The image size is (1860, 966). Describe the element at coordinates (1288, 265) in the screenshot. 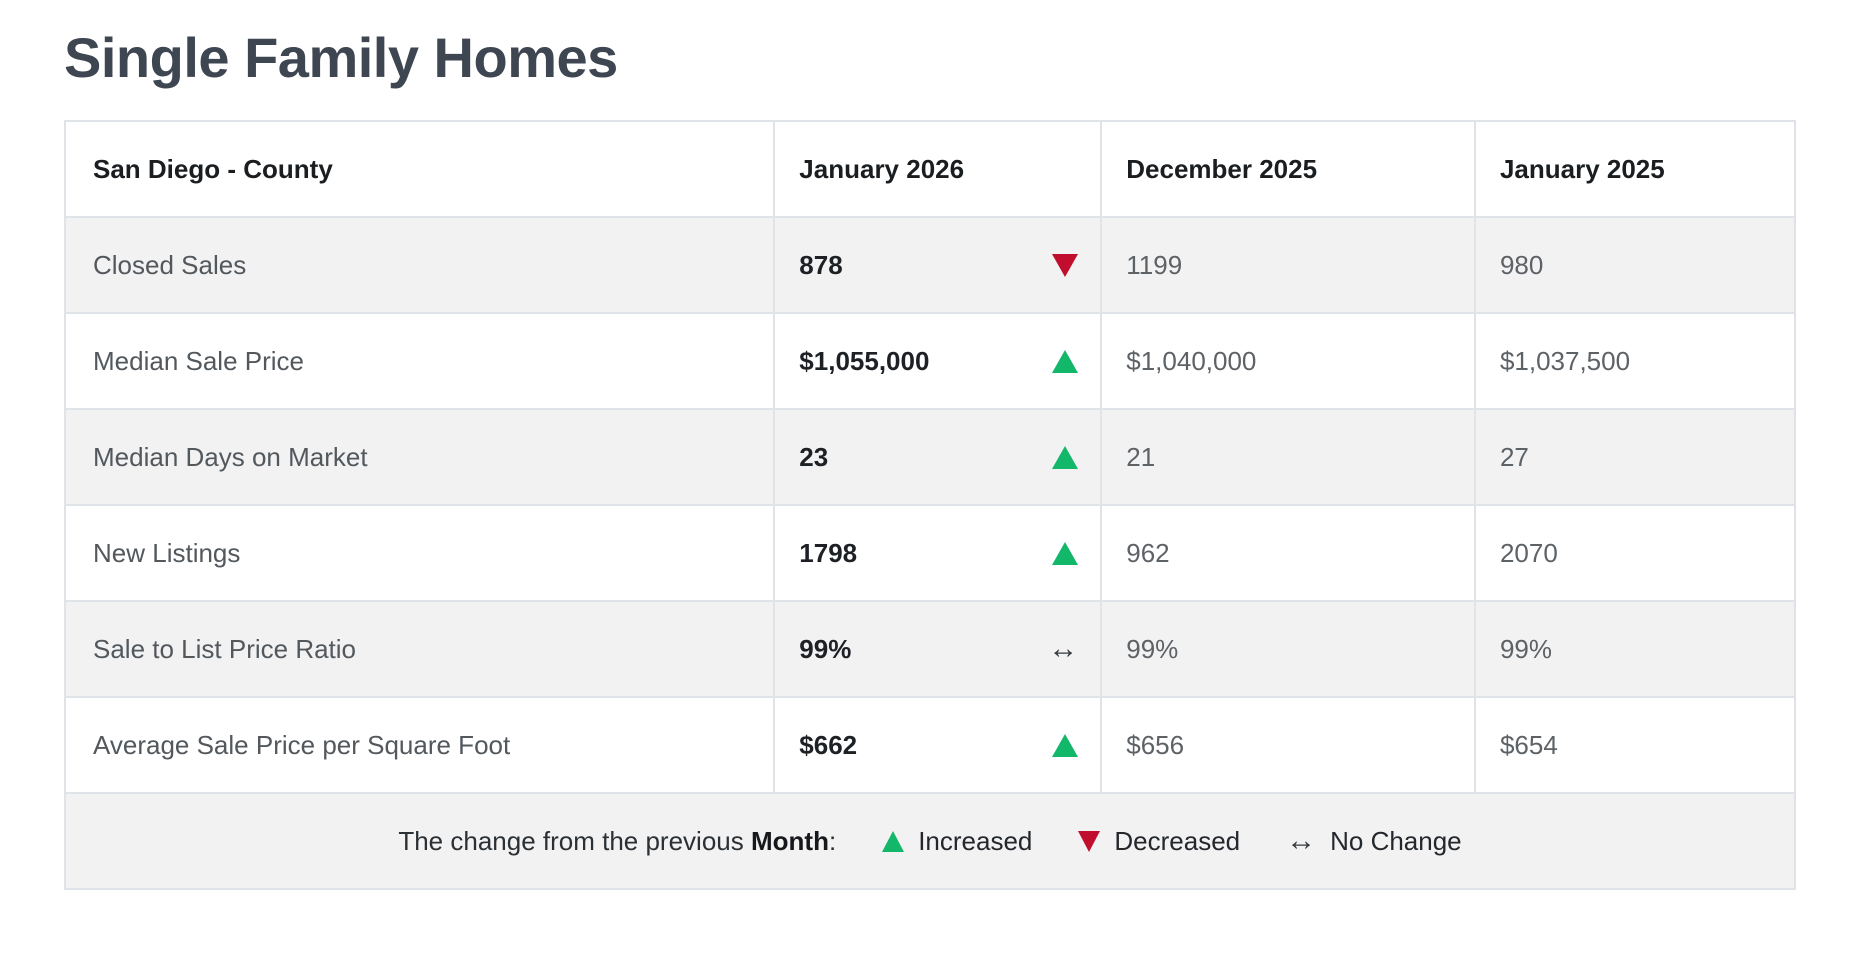

I see `previous-month-value: 1199` at that location.